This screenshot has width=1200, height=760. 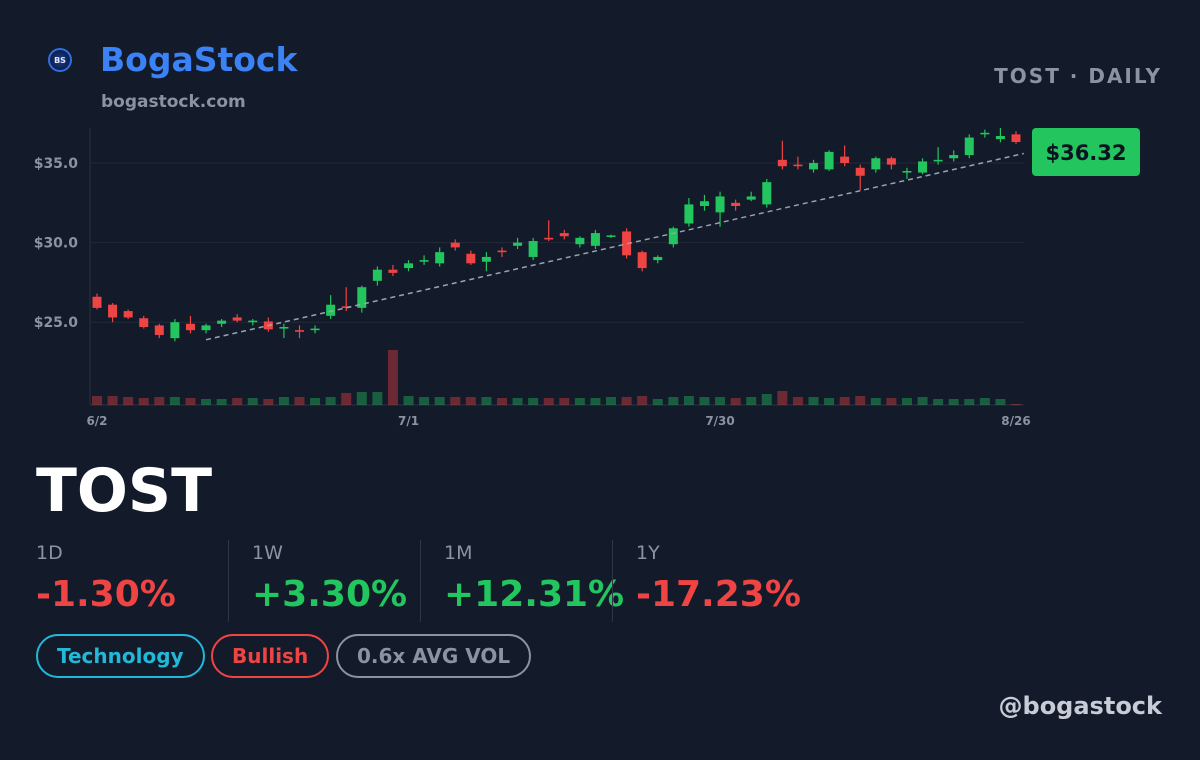 What do you see at coordinates (612, 581) in the screenshot?
I see `divider` at bounding box center [612, 581].